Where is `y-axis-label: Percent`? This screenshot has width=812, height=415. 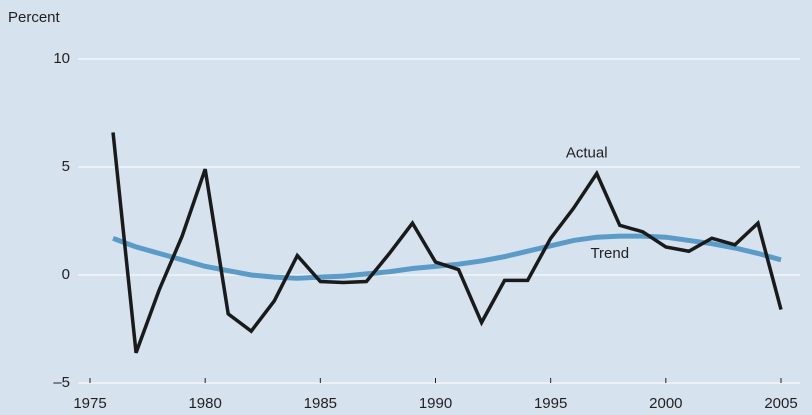 y-axis-label: Percent is located at coordinates (34, 17).